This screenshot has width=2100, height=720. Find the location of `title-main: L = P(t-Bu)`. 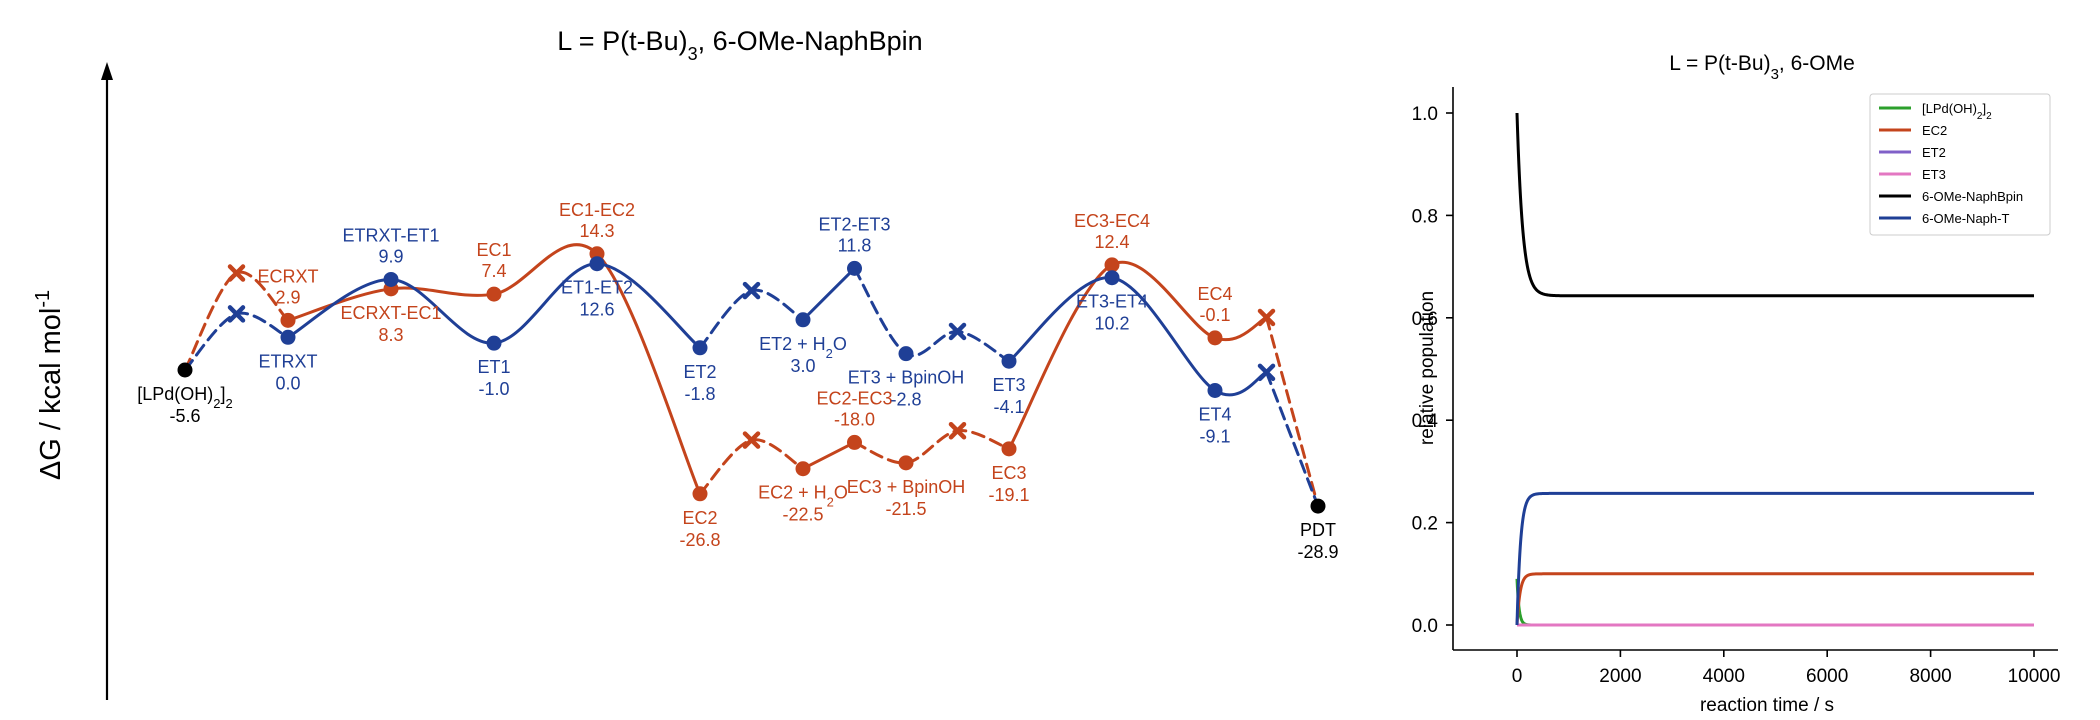

title-main: L = P(t-Bu) is located at coordinates (622, 41).